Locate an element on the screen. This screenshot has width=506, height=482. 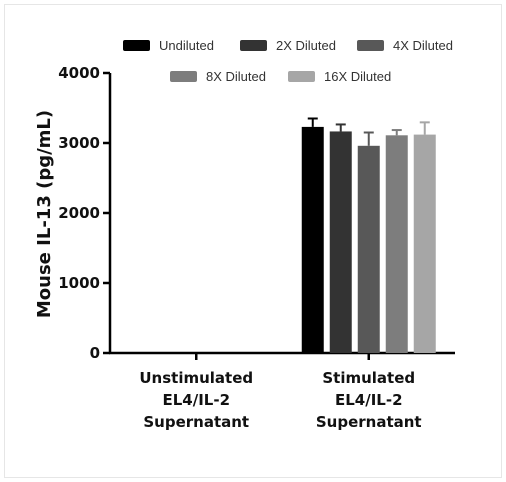
x-tick-label: Stimulated EL4/IL-2 Supernatant is located at coordinates (369, 400).